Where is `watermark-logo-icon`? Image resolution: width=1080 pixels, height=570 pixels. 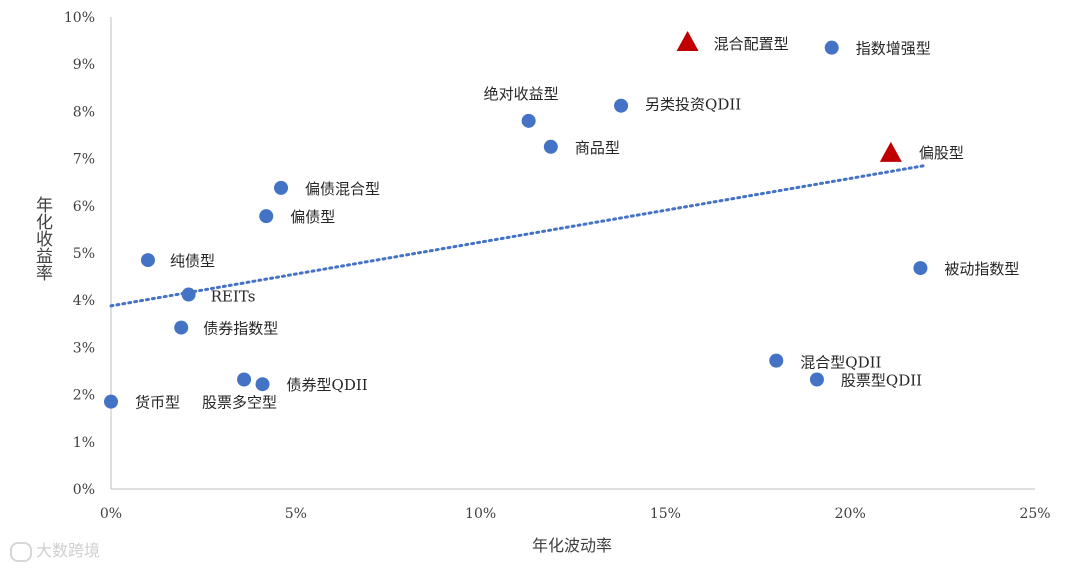
watermark-logo-icon is located at coordinates (21, 551).